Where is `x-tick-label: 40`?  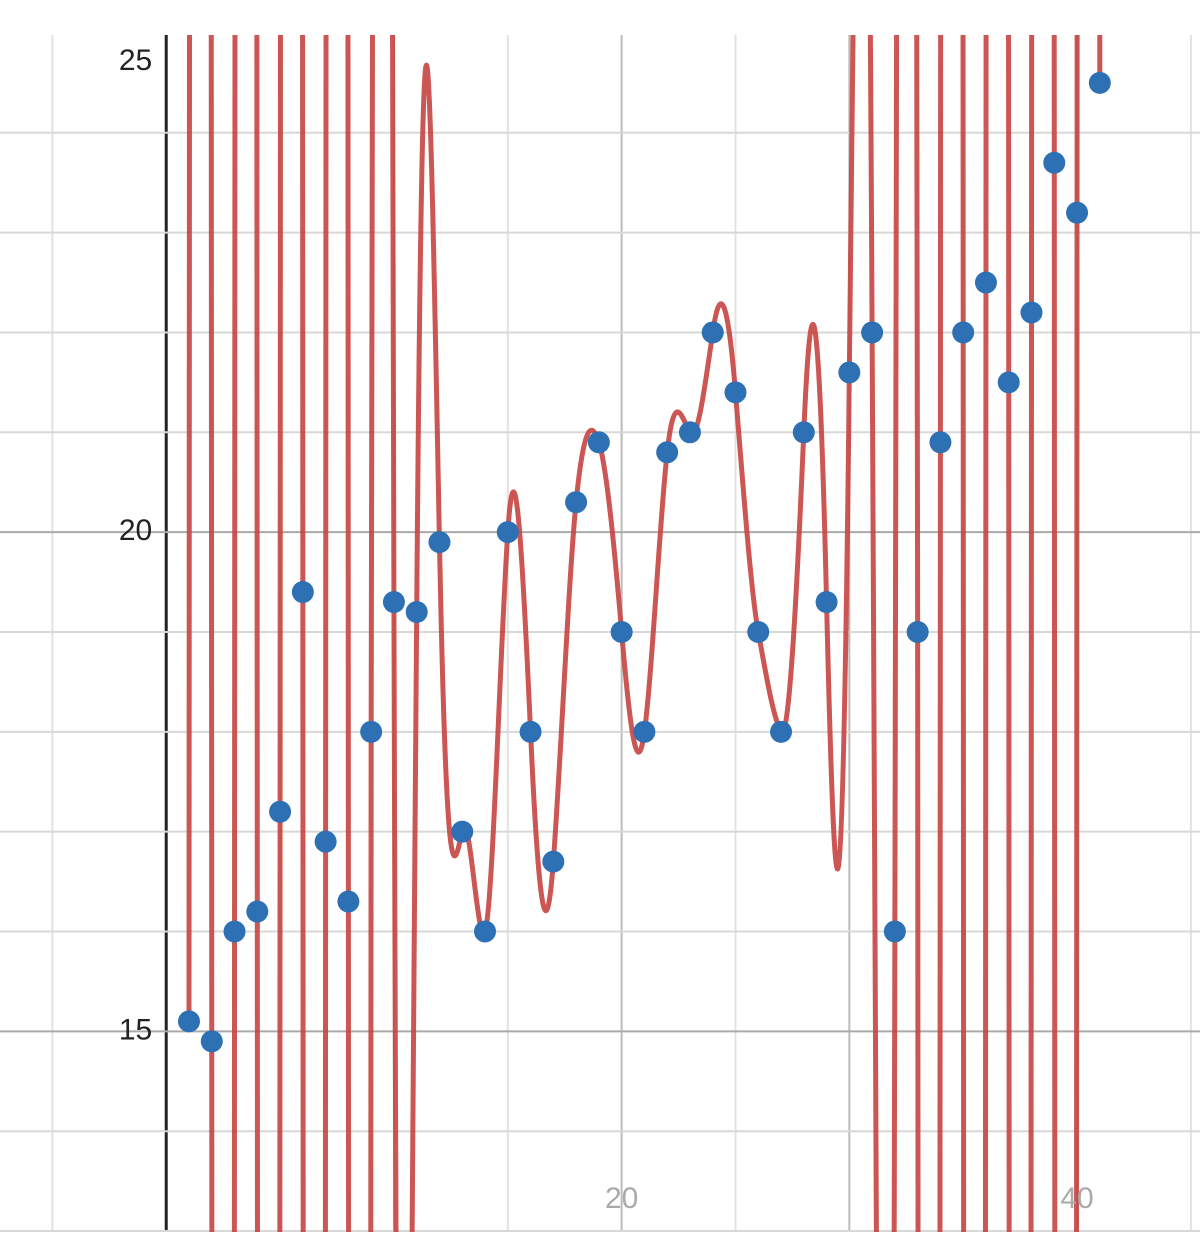
x-tick-label: 40 is located at coordinates (1076, 1198).